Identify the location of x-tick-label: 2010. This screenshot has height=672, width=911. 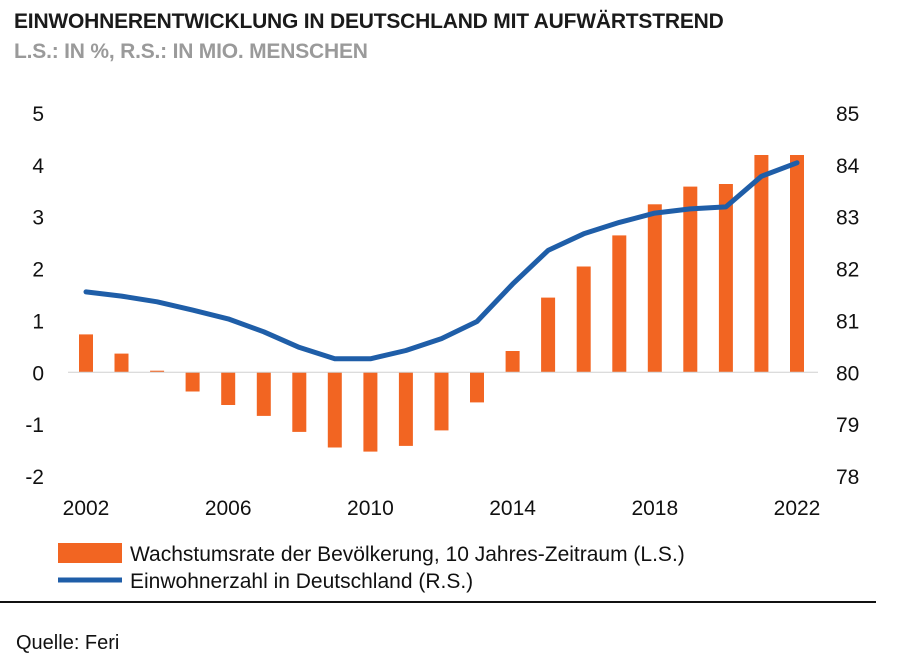
(370, 508).